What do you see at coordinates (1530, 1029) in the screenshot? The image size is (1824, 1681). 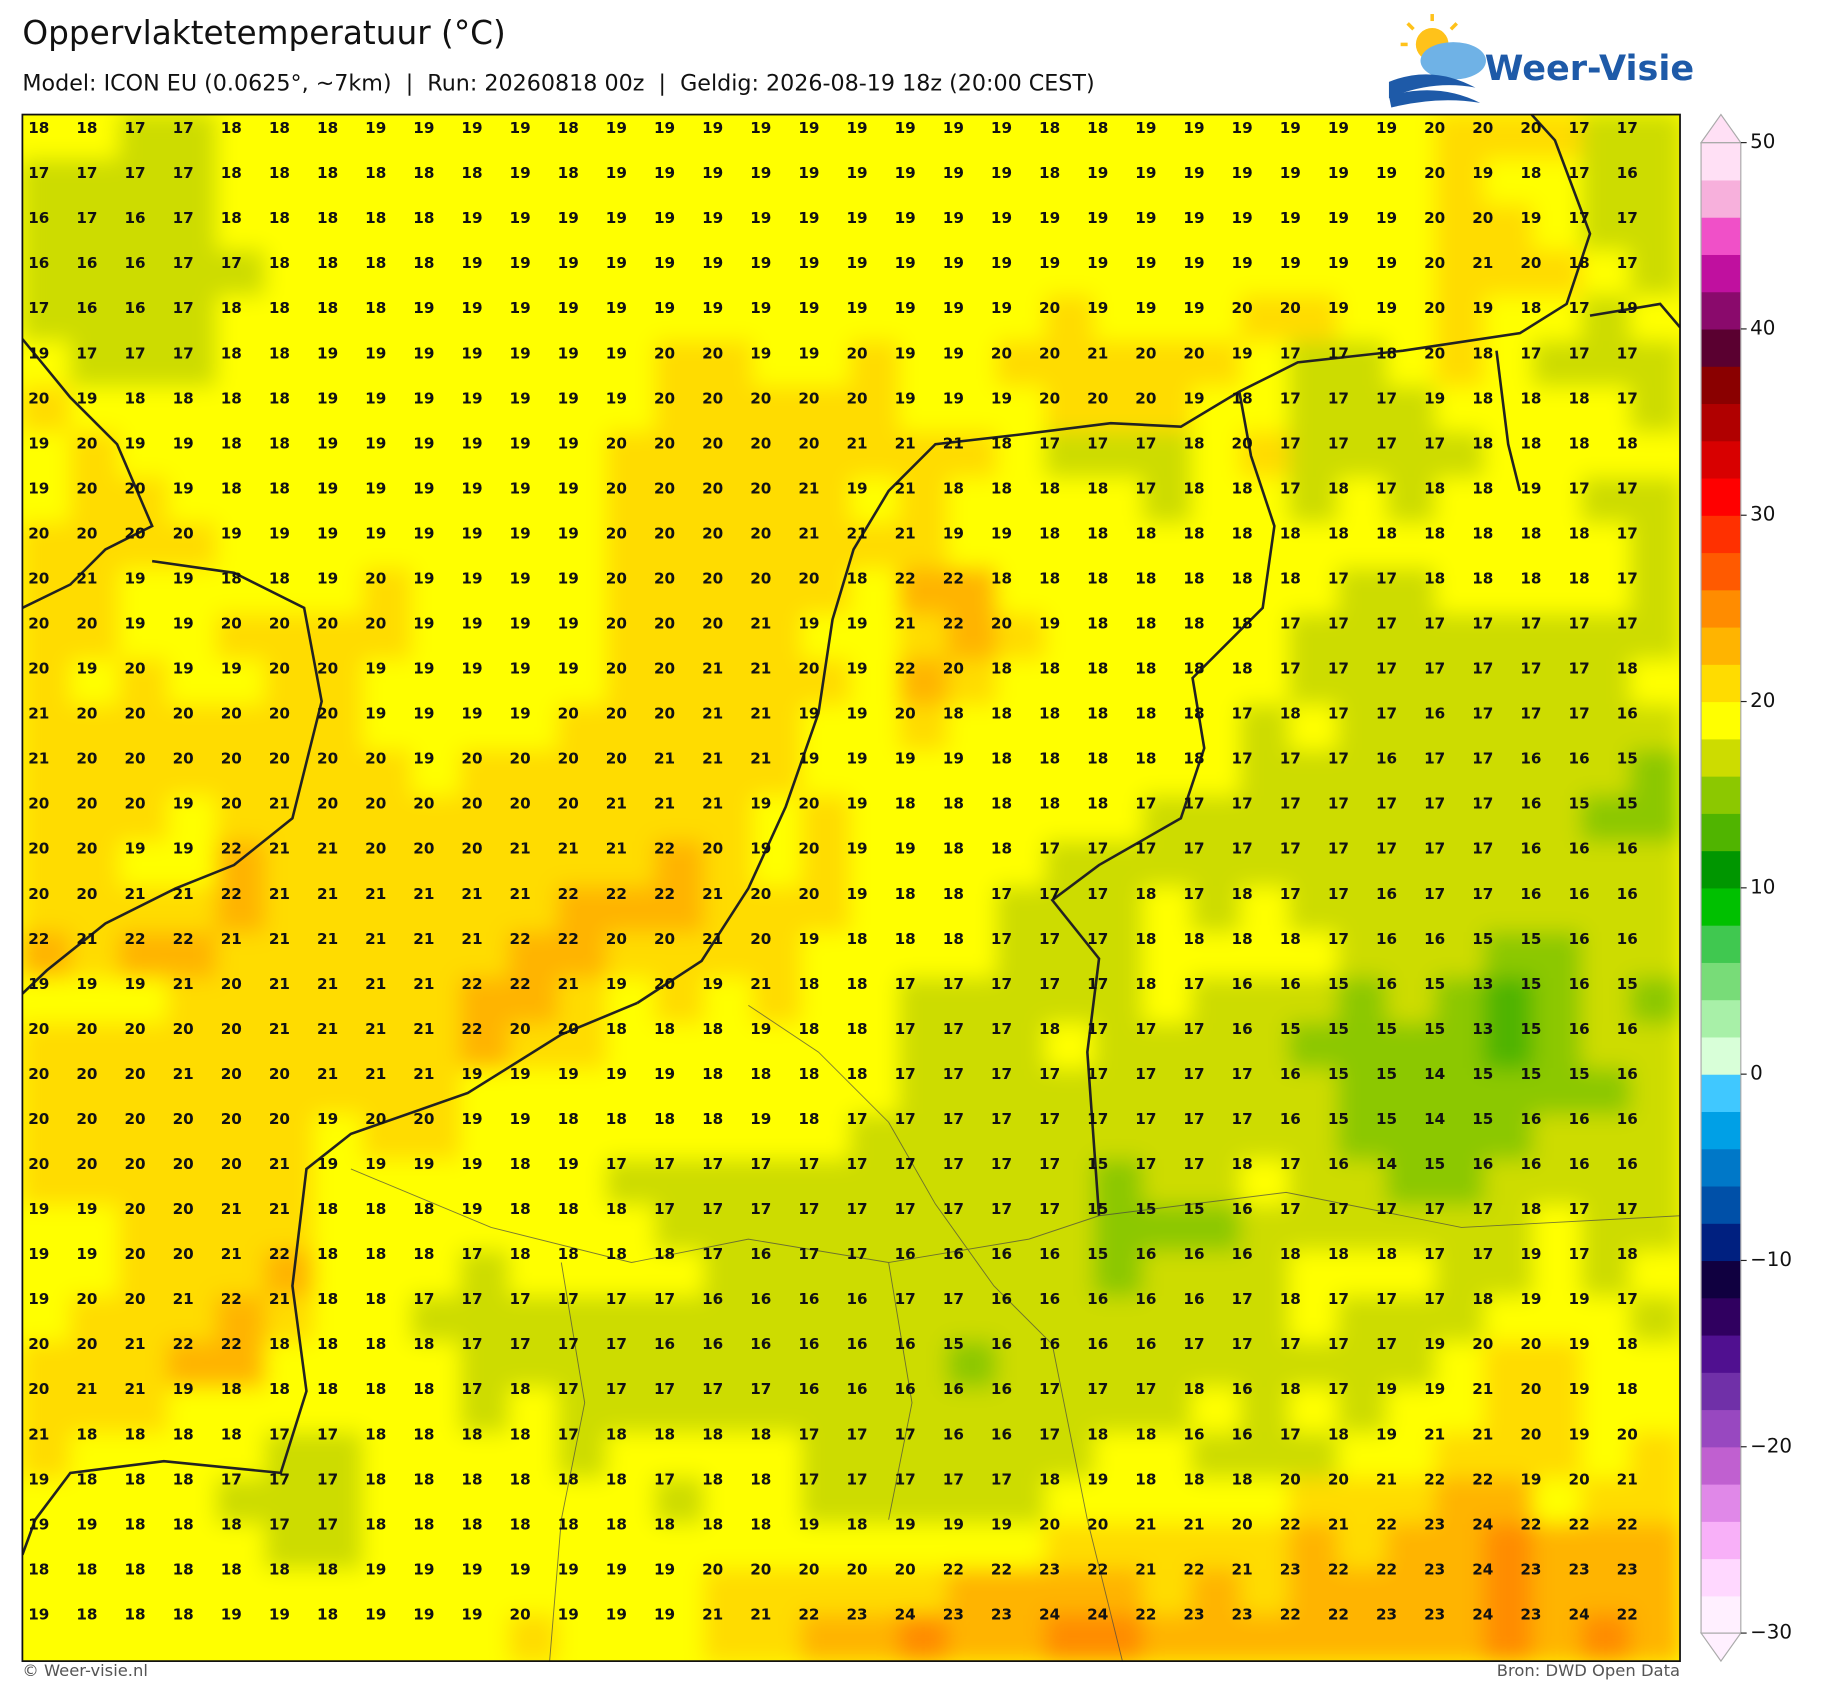 I see `temperature-label: 15` at bounding box center [1530, 1029].